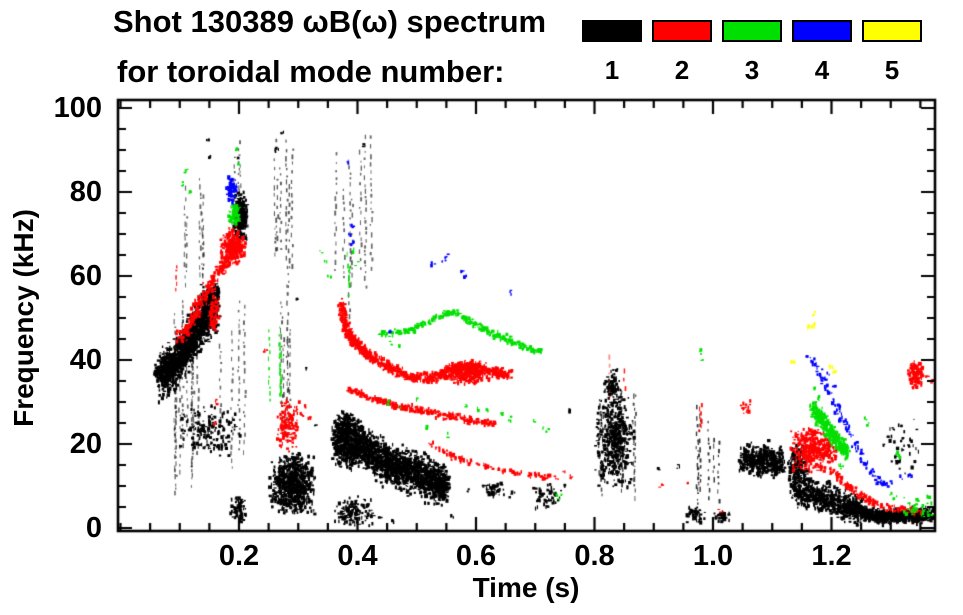 This screenshot has width=963, height=615. I want to click on legend-swatch-n1, so click(611, 31).